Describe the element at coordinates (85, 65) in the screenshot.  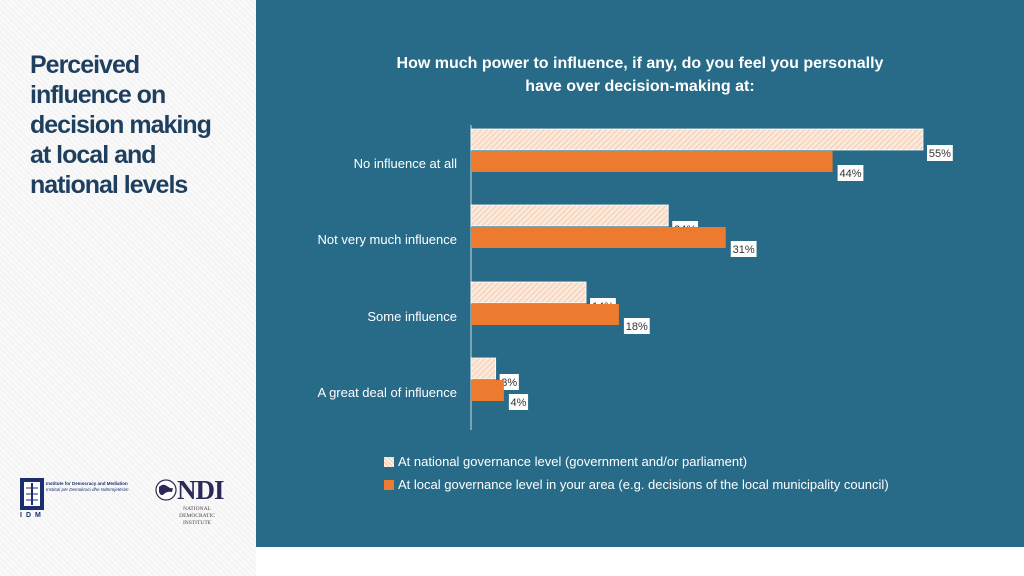
I see `page-title-line: Perceived` at that location.